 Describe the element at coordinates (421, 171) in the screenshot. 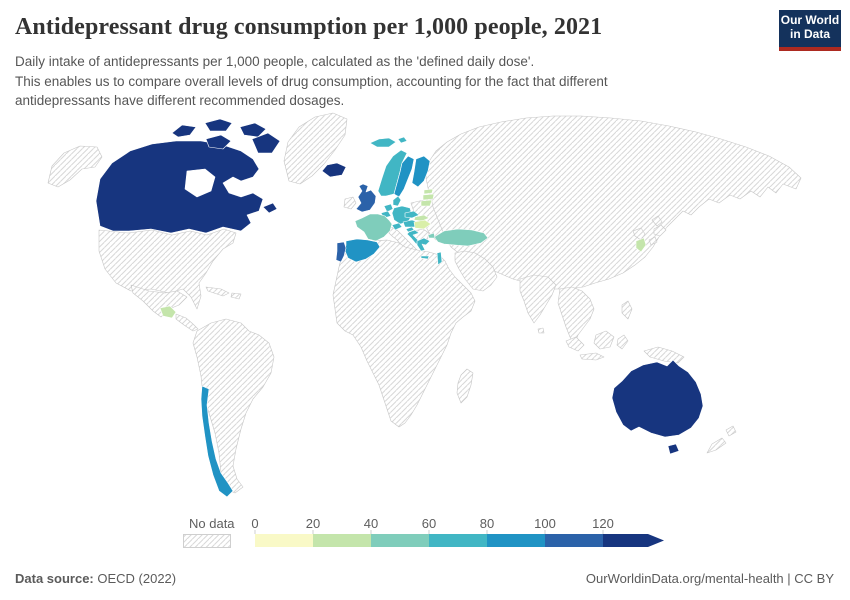

I see `country-finland` at that location.